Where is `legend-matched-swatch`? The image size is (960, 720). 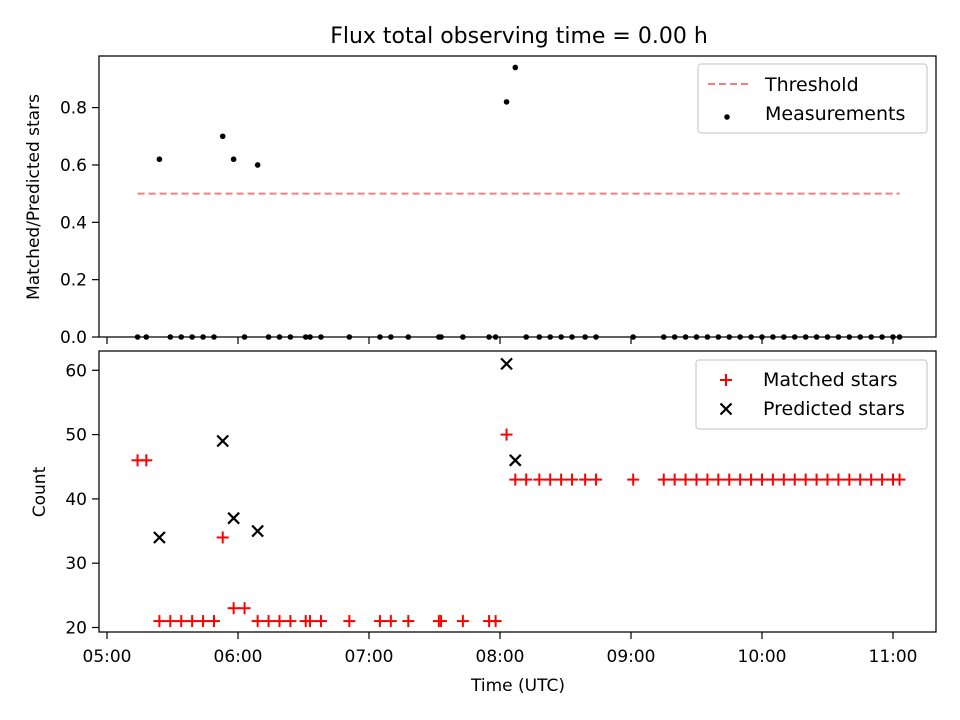
legend-matched-swatch is located at coordinates (726, 380).